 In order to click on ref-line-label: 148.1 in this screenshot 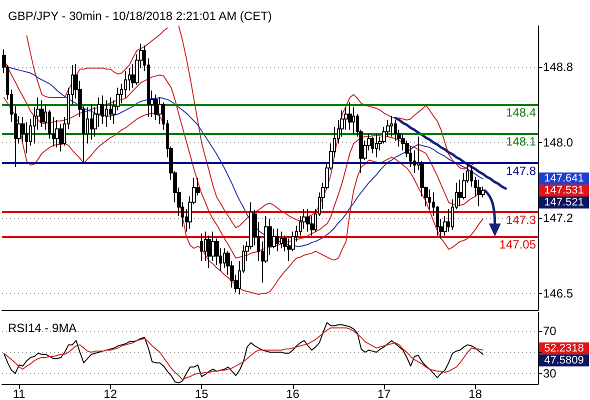, I will do `click(521, 141)`.